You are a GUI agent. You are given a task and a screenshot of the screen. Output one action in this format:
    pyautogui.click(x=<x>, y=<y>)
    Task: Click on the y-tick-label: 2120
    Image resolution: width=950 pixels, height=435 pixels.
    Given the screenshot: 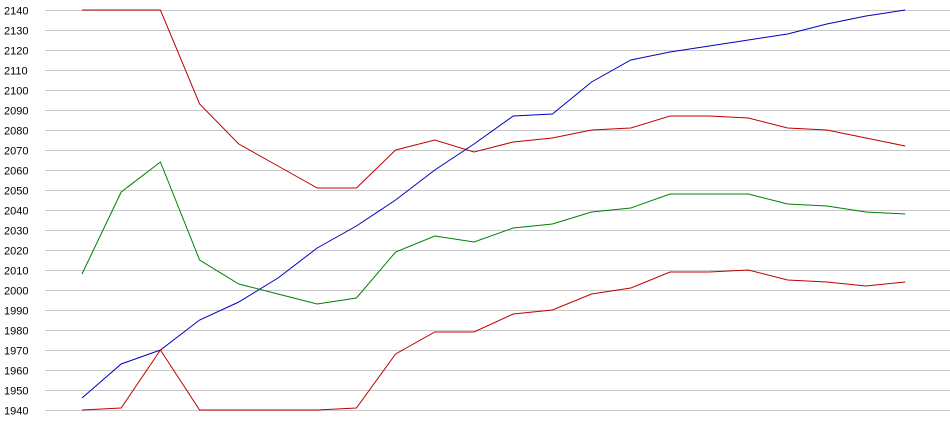 What is the action you would take?
    pyautogui.click(x=16, y=52)
    